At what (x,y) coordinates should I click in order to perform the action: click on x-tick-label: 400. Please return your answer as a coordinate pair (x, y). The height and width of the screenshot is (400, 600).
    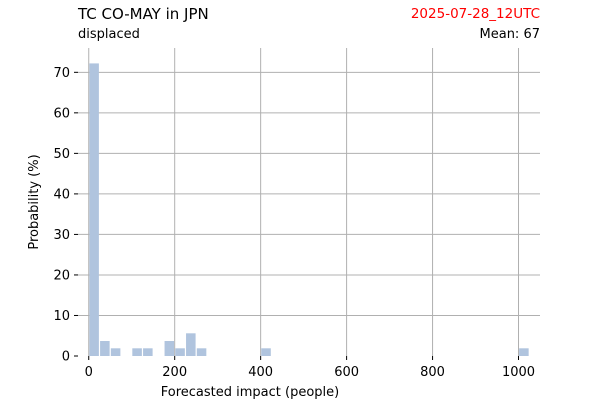
    Looking at the image, I should click on (260, 372).